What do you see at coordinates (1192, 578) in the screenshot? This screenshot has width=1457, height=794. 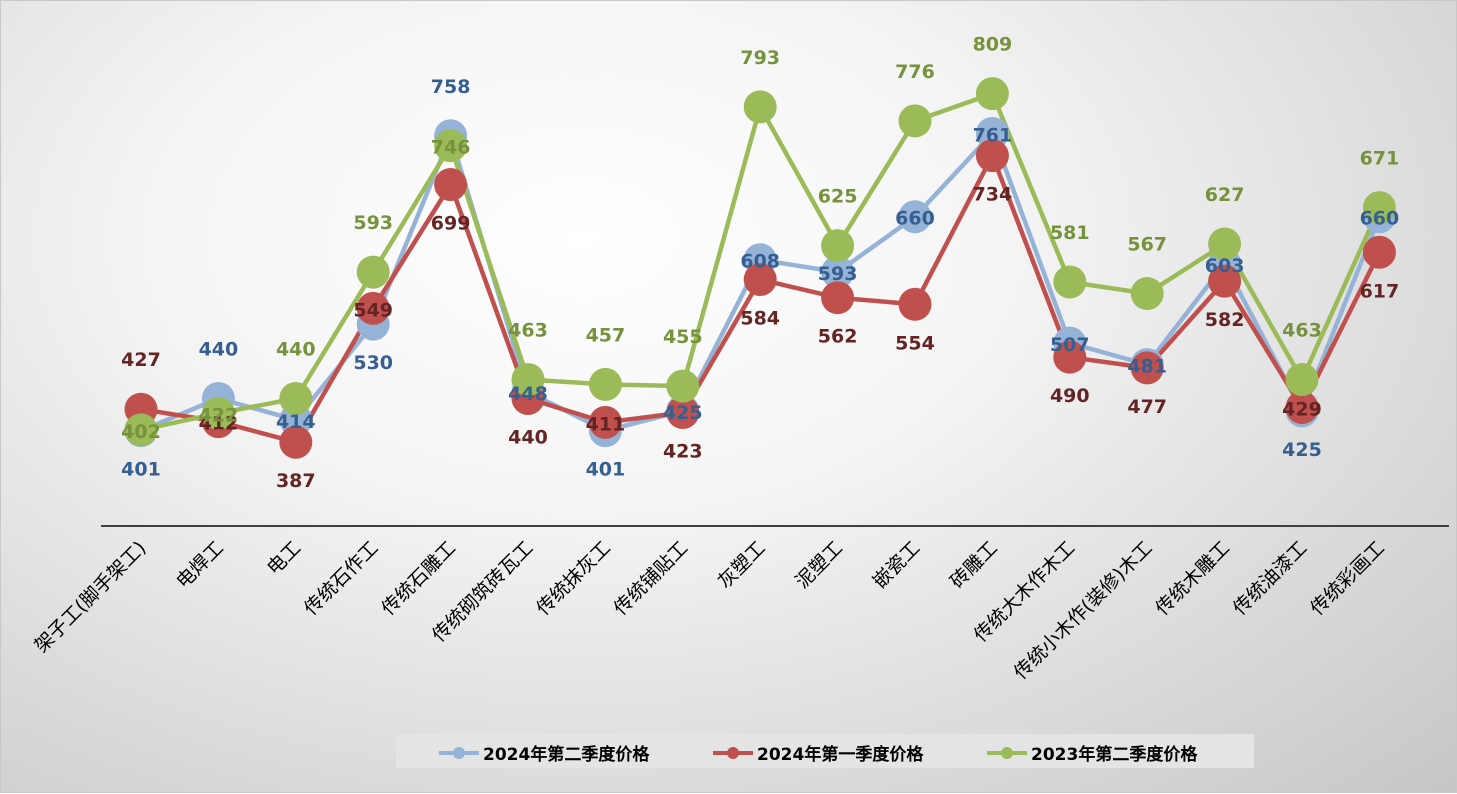 I see `x-tick-label-14: 传统木雕工` at bounding box center [1192, 578].